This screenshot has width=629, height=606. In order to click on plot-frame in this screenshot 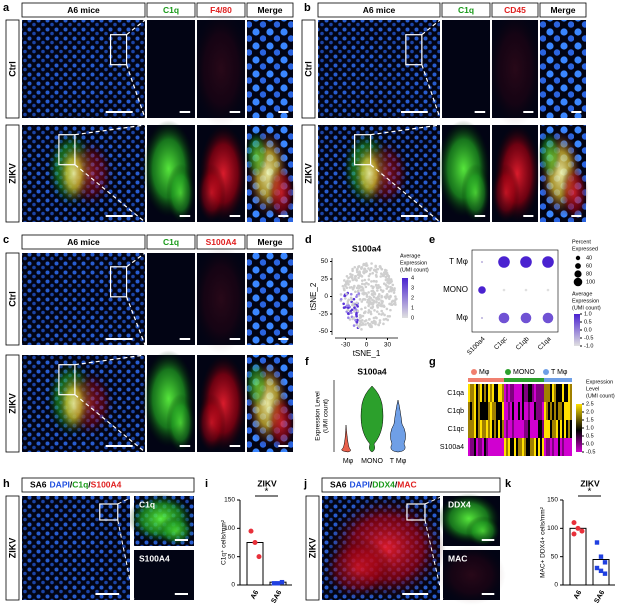, I will do `click(515, 291)`.